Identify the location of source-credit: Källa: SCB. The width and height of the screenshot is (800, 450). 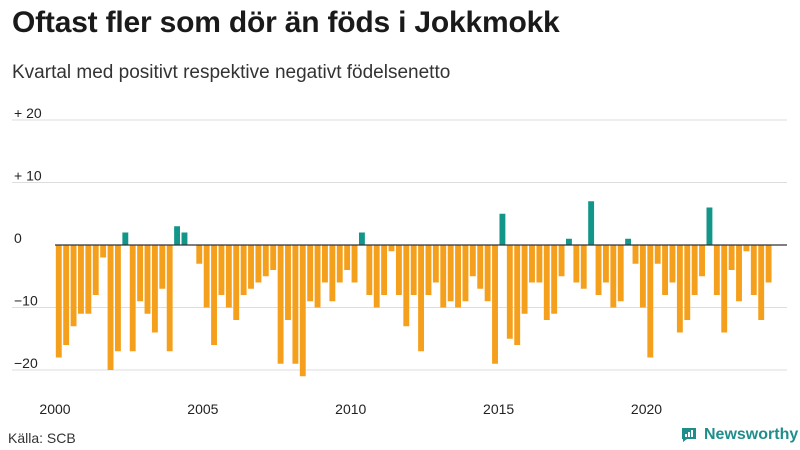
(42, 438).